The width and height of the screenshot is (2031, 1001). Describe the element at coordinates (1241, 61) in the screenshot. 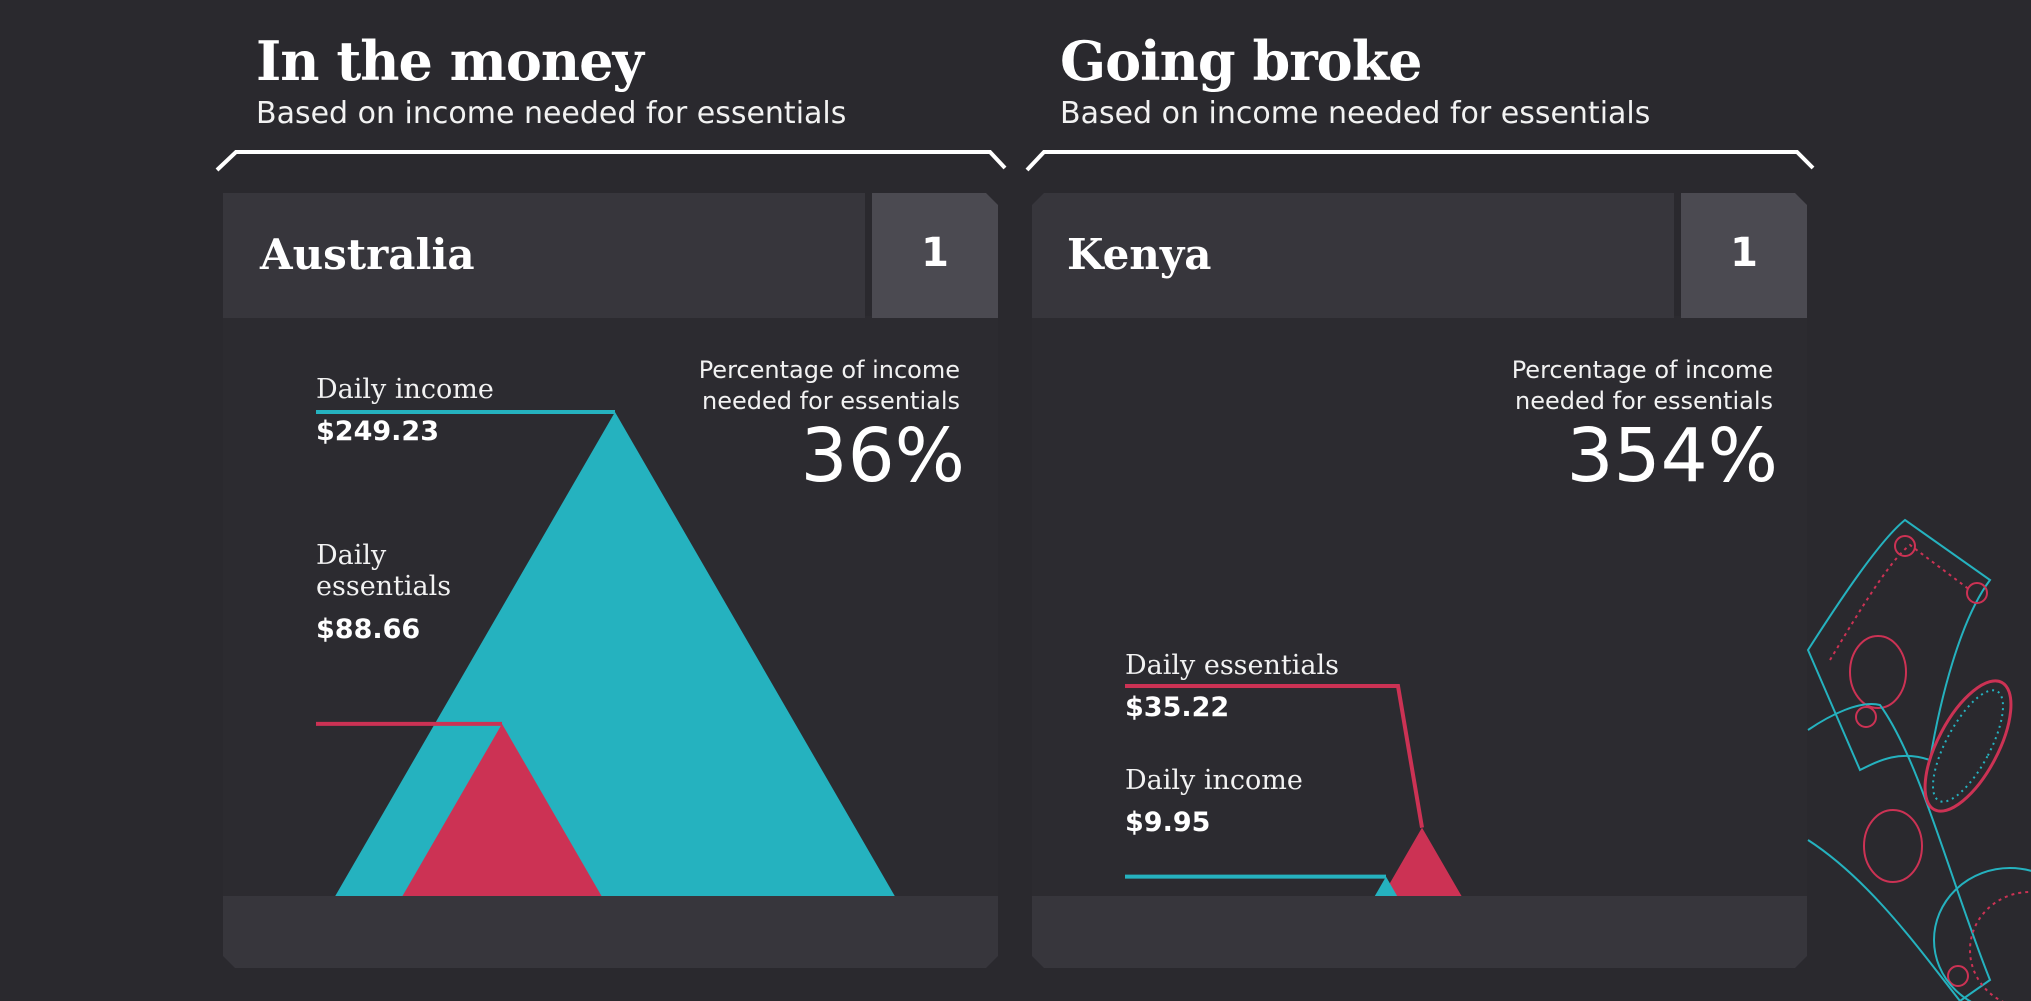

I see `section-title: Going broke` at that location.